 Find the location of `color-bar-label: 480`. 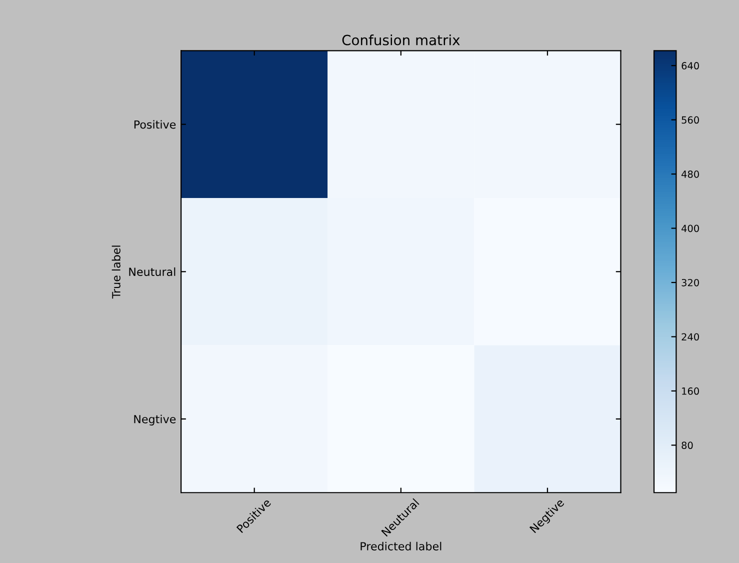

color-bar-label: 480 is located at coordinates (690, 174).